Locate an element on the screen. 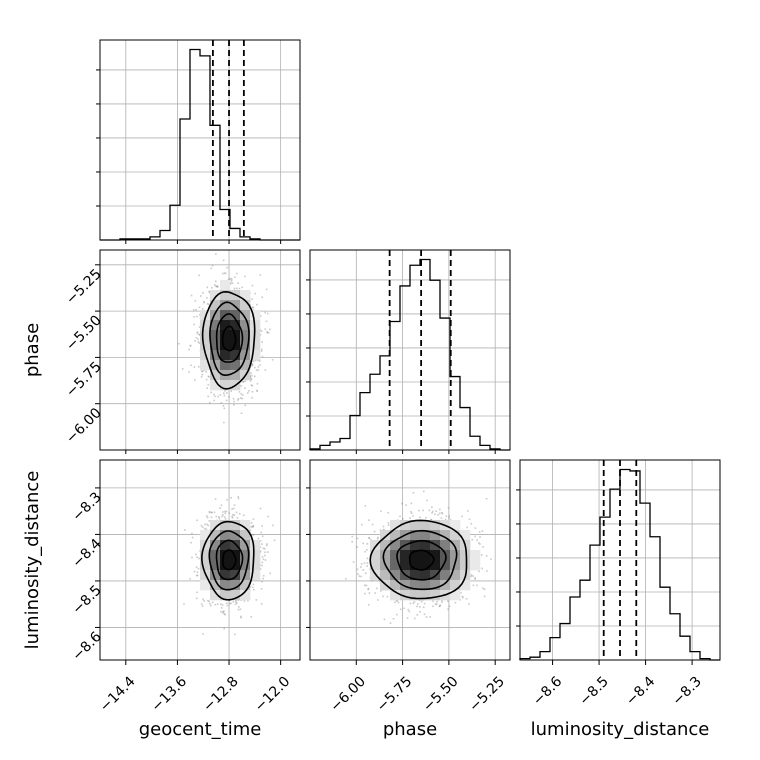 The width and height of the screenshot is (760, 760). joint-panel-geocent_time-luminosity_distance is located at coordinates (200, 560).